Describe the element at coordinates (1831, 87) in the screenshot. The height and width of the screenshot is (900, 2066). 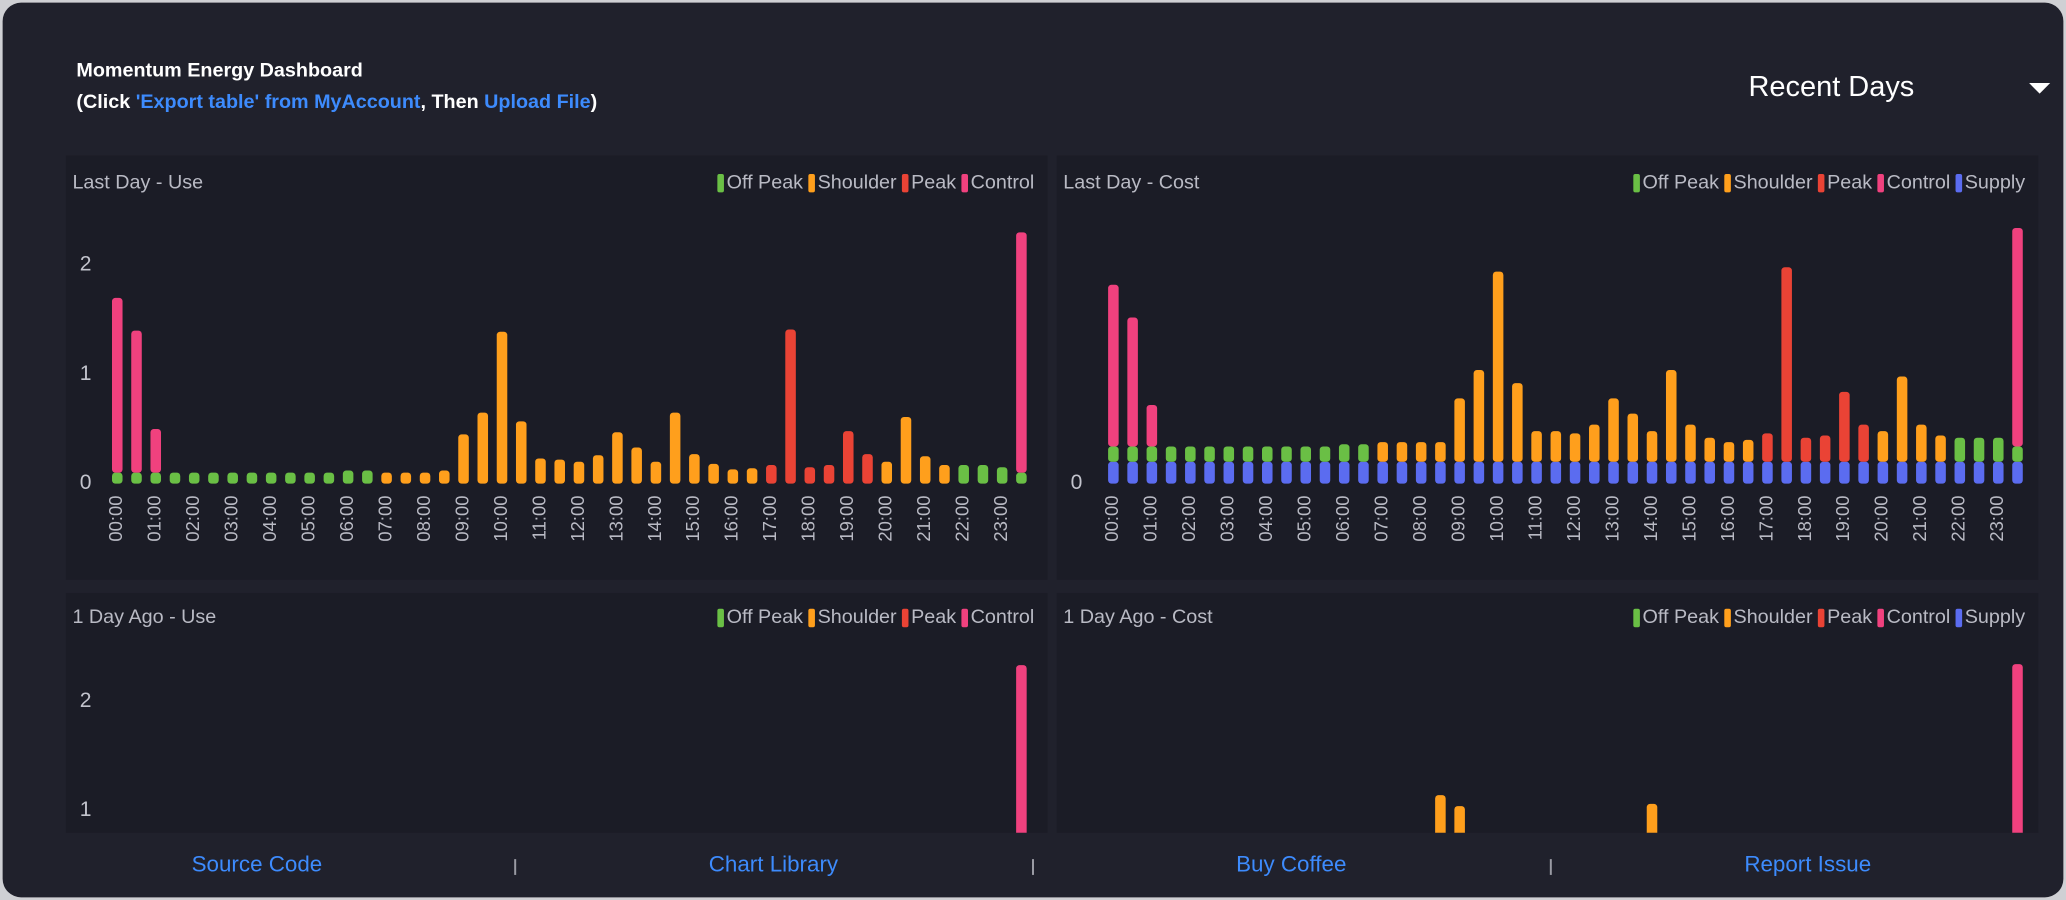
I see `range-dropdown: Recent Days` at that location.